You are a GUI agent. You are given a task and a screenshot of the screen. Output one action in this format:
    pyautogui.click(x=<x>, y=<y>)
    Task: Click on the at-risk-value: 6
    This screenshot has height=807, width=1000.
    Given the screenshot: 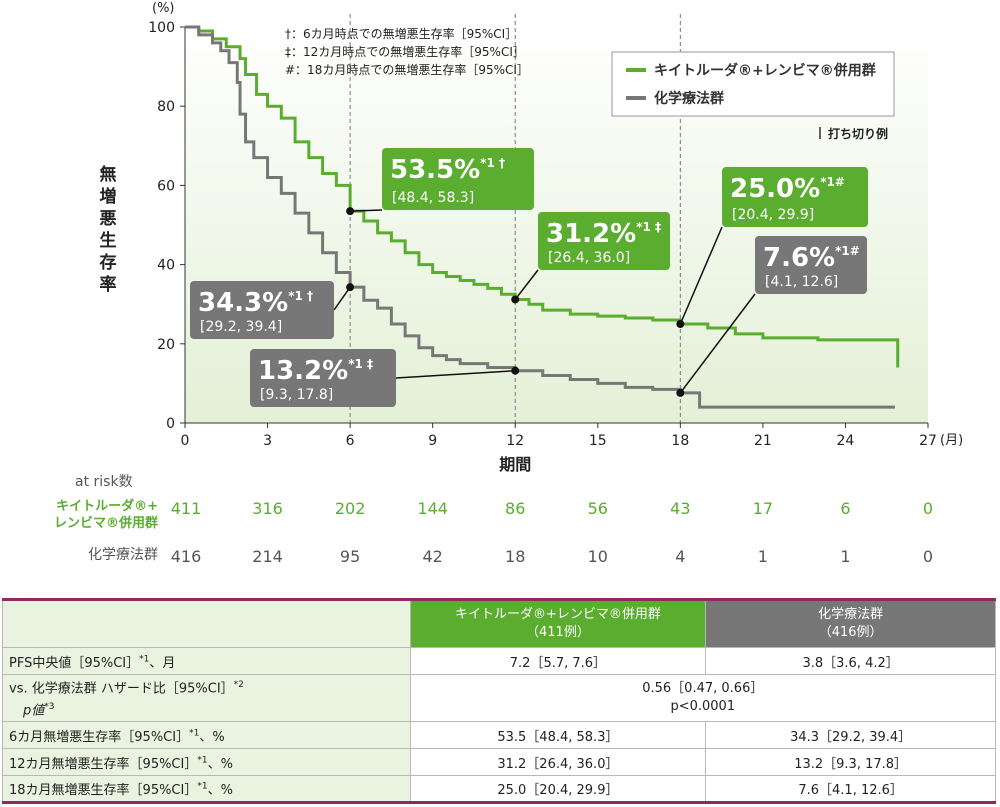 What is the action you would take?
    pyautogui.click(x=845, y=508)
    